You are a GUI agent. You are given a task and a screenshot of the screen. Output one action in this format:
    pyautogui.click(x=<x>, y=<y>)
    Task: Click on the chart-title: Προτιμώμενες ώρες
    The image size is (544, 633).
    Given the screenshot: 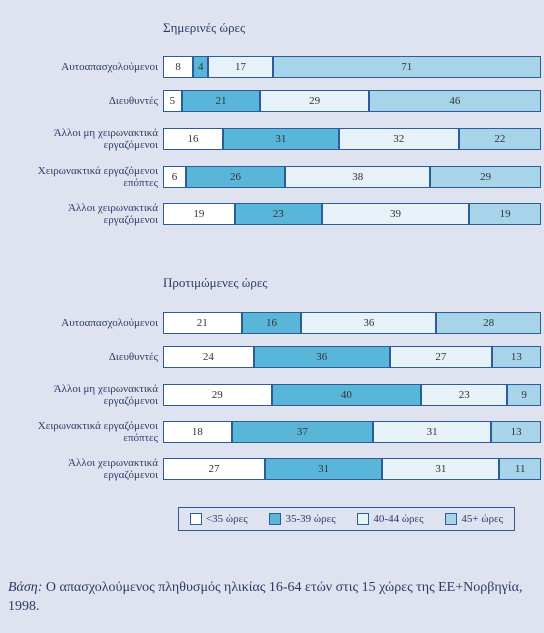 What is the action you would take?
    pyautogui.click(x=215, y=282)
    